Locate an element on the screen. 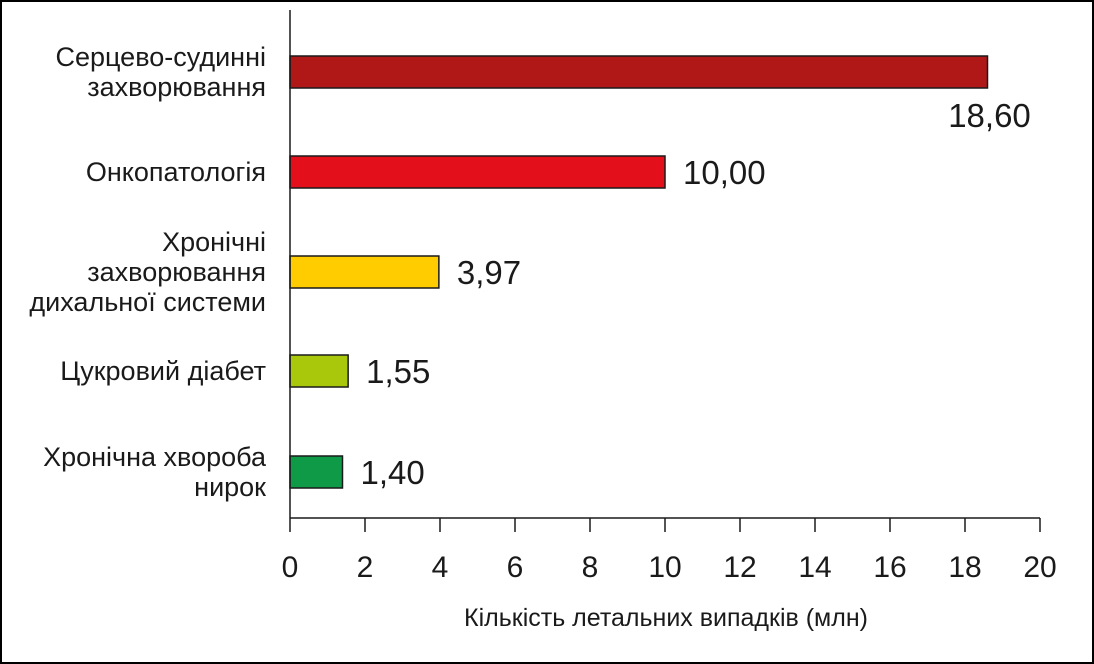 The height and width of the screenshot is (664, 1094). value-label-4: 1,55 is located at coordinates (398, 371).